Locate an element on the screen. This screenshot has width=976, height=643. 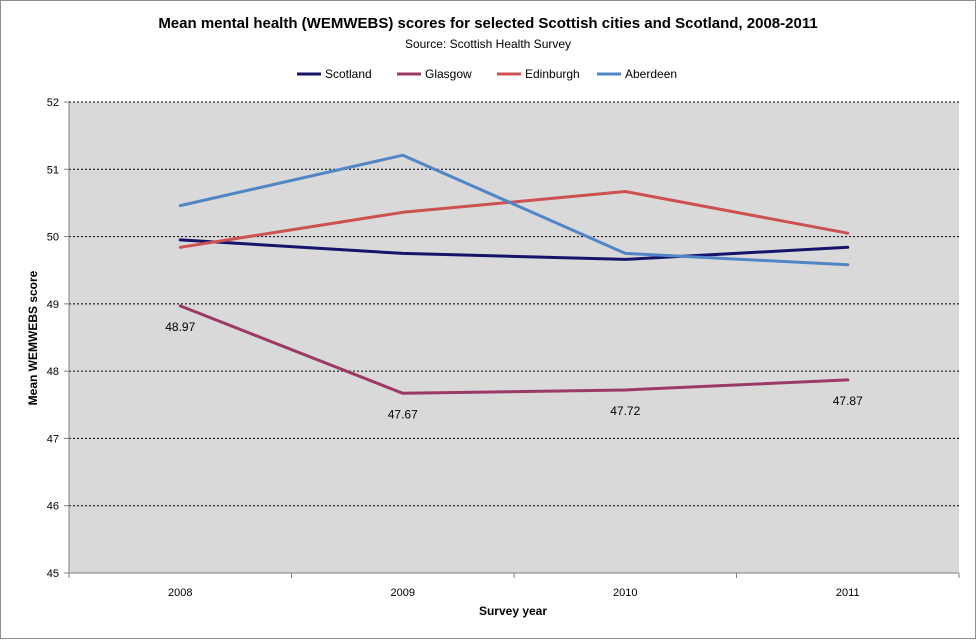
legend: Scotland Glasgow Edinburgh Aberdeen is located at coordinates (487, 74).